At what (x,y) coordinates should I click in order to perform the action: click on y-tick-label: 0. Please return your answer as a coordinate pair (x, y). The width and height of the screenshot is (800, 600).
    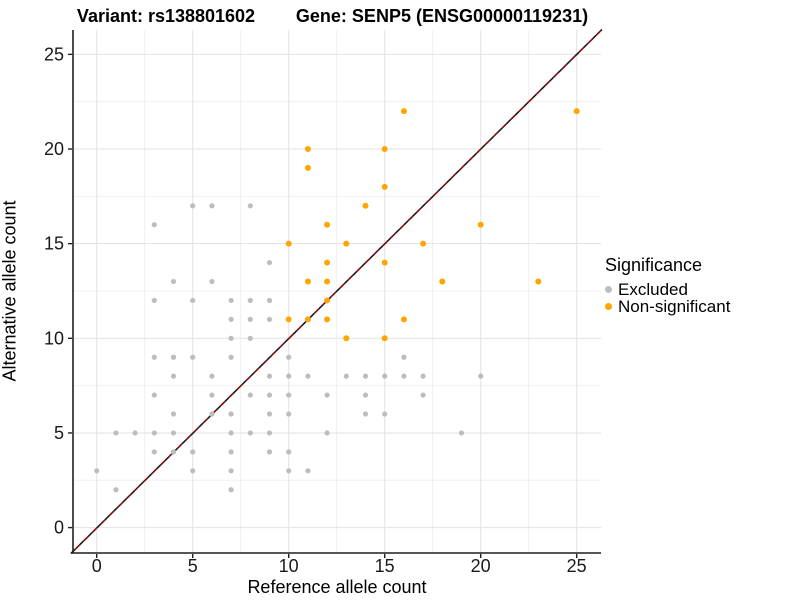
    Looking at the image, I should click on (59, 528).